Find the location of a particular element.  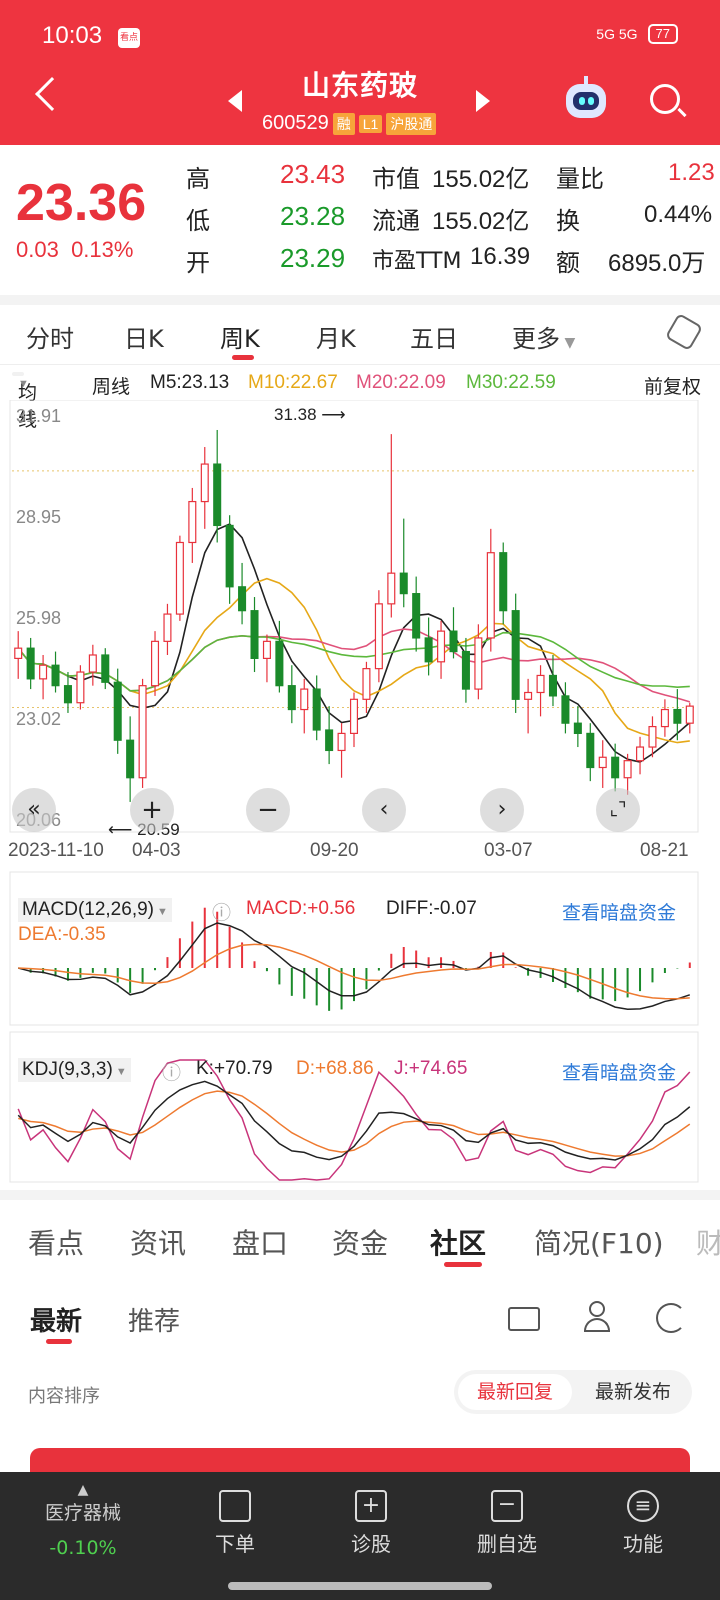

tab-orderbook: 盘口 is located at coordinates (260, 1243).